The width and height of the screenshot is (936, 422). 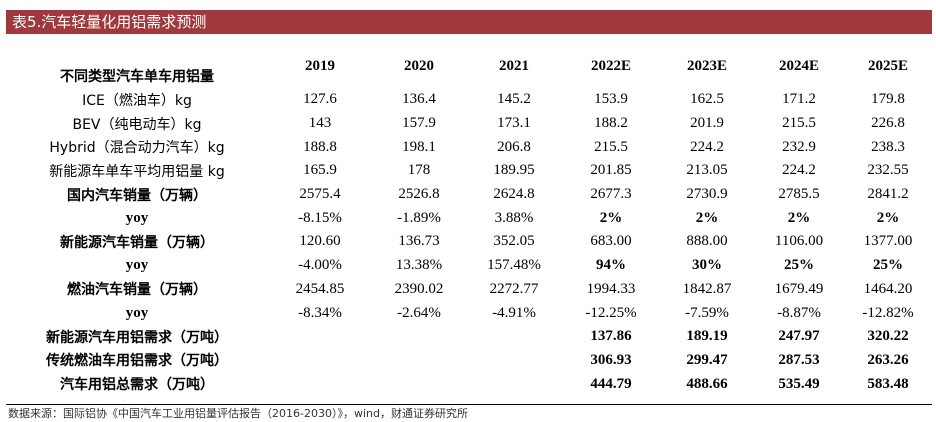 I want to click on table-cell: 232.55, so click(x=888, y=170).